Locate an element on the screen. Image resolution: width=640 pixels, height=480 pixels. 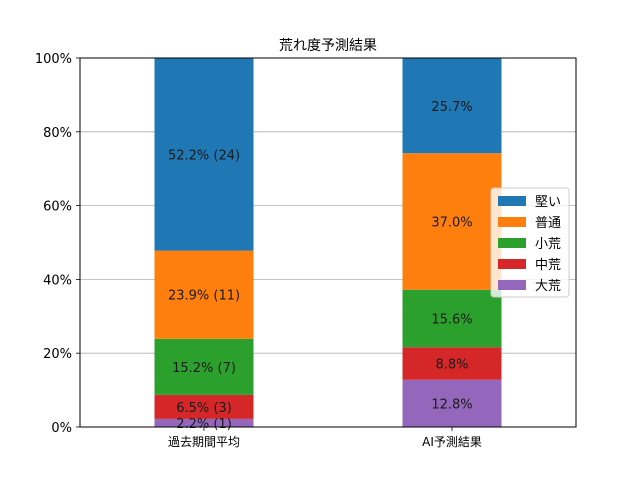
data-label: 6.5% (3) is located at coordinates (204, 408).